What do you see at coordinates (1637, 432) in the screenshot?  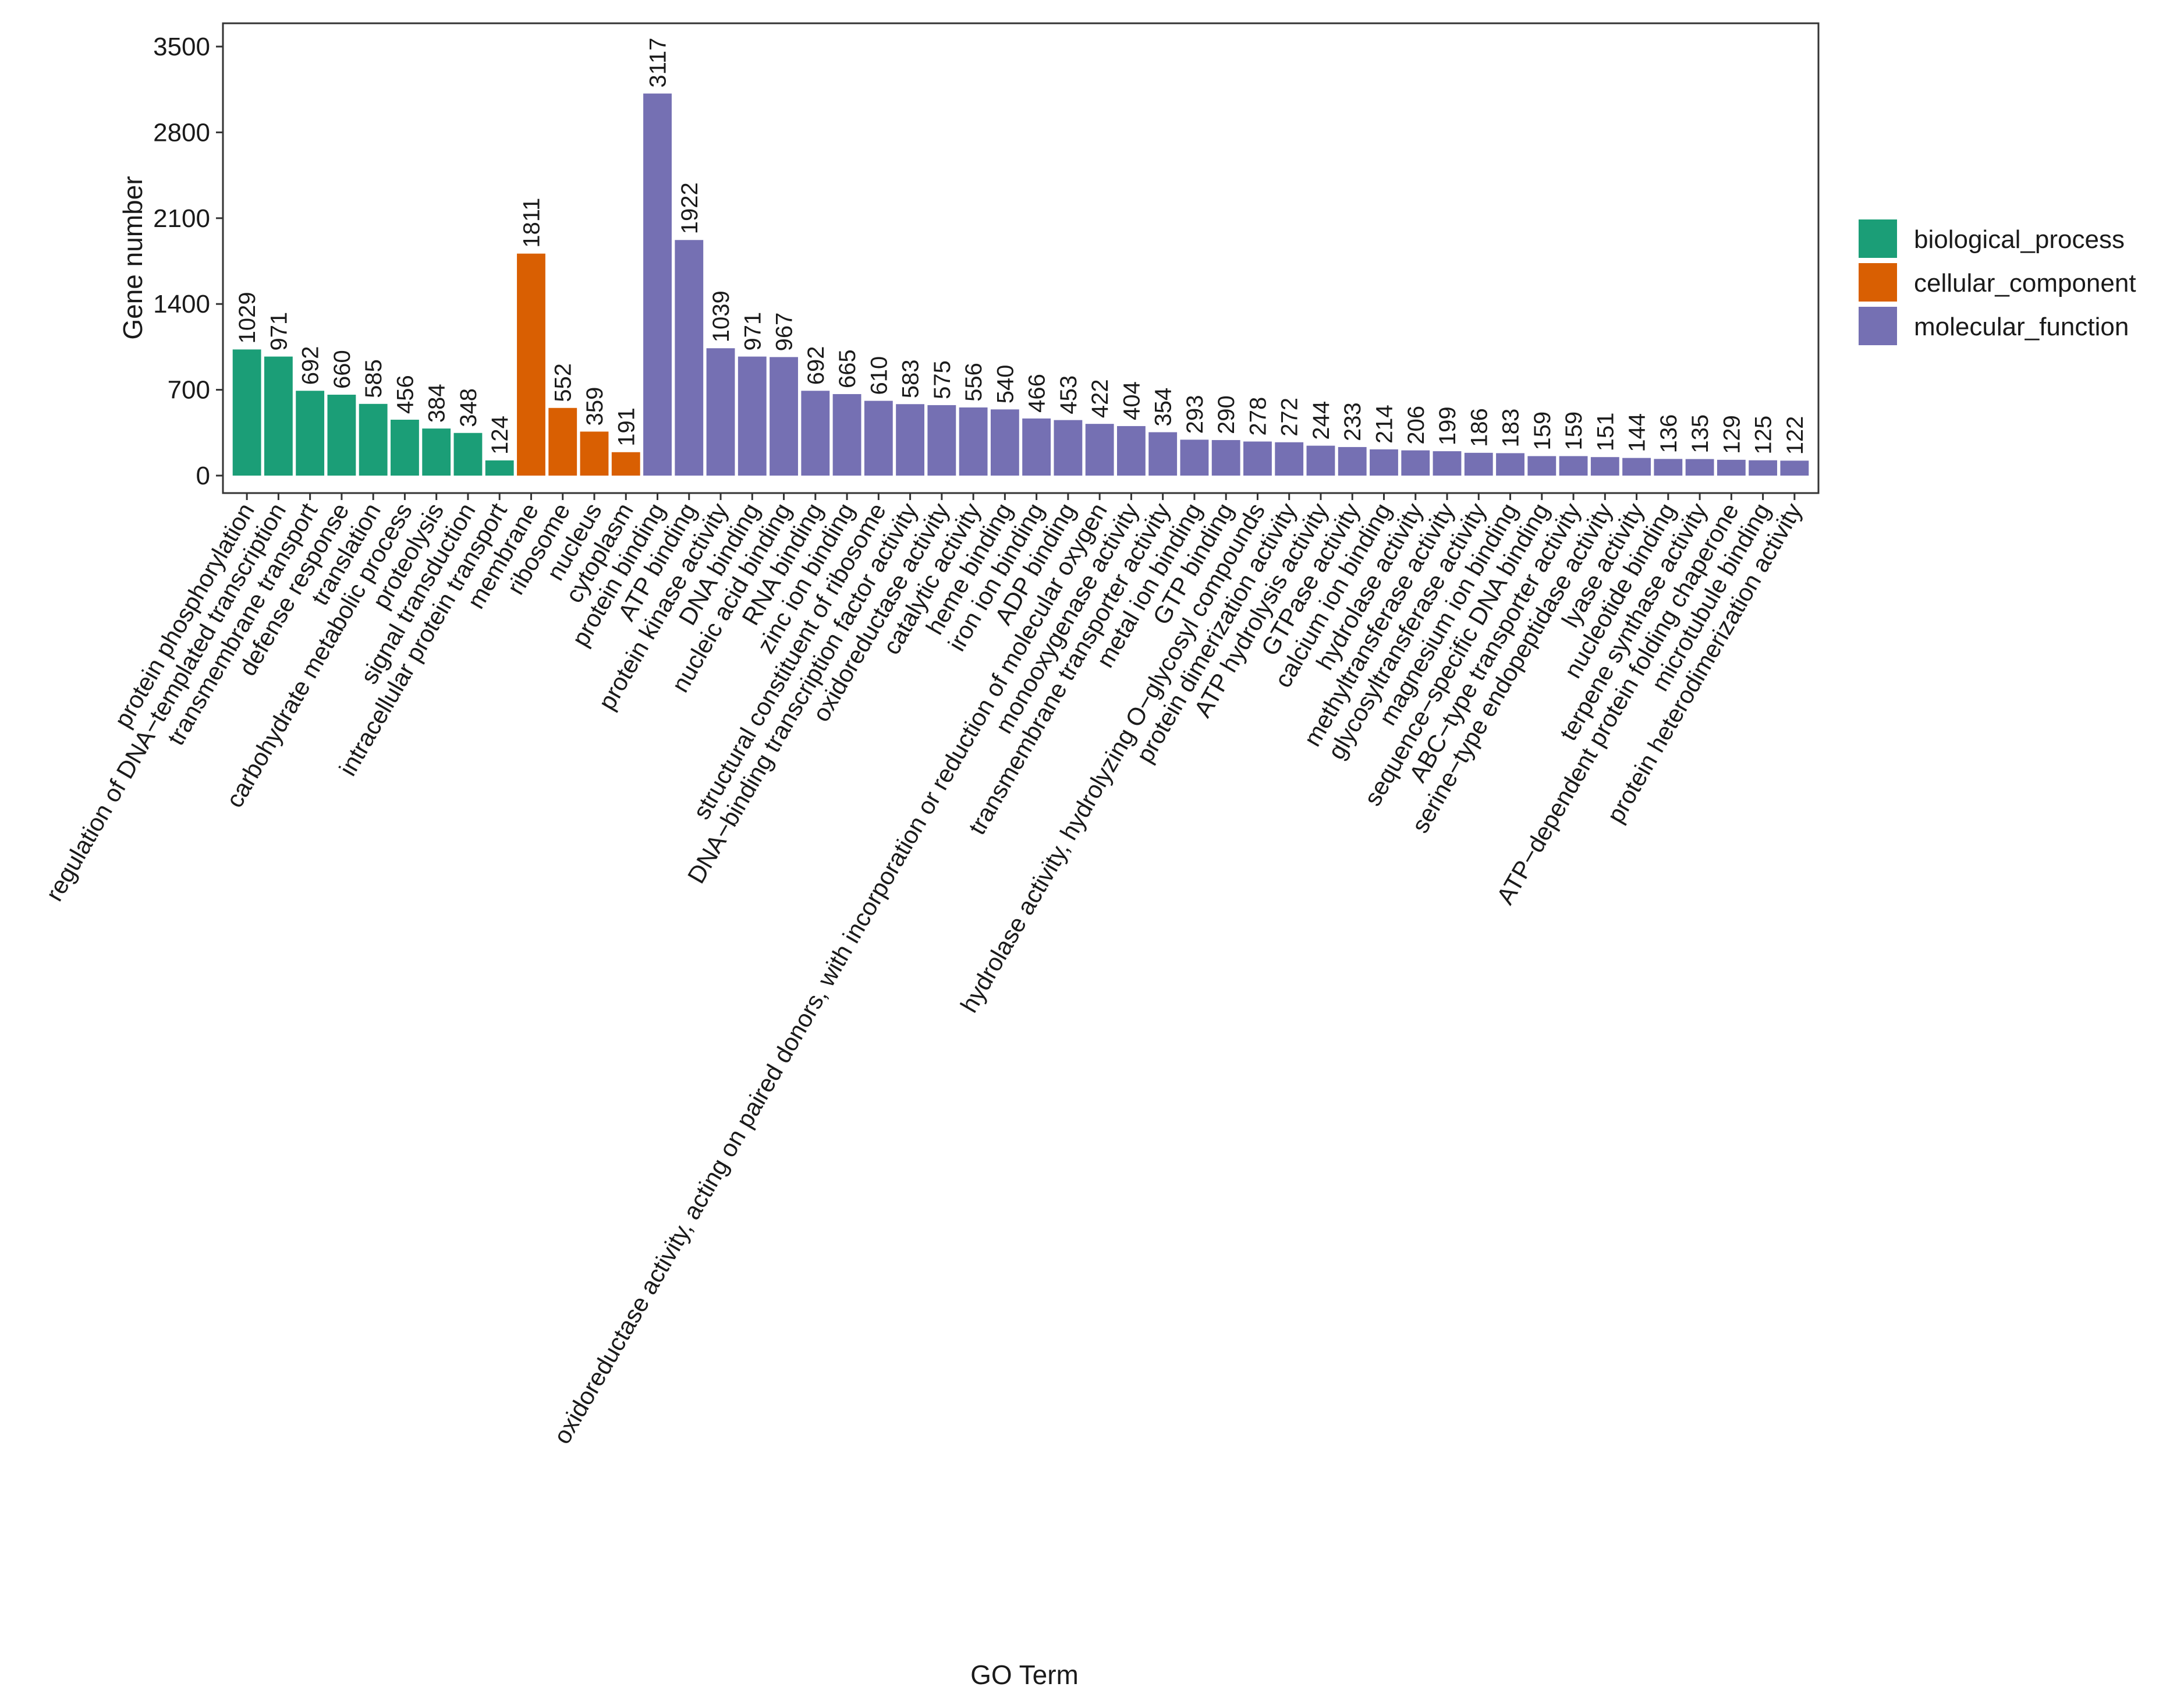 I see `bar-value-label: 144` at bounding box center [1637, 432].